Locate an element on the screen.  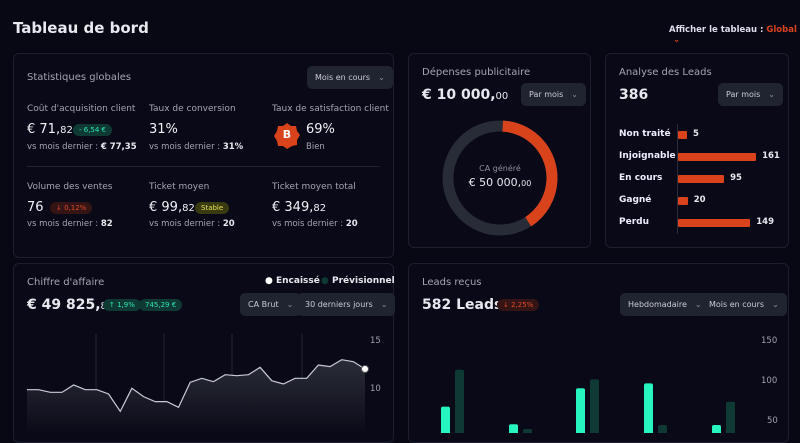
ads-title: Dépenses publicitaire is located at coordinates (476, 72).